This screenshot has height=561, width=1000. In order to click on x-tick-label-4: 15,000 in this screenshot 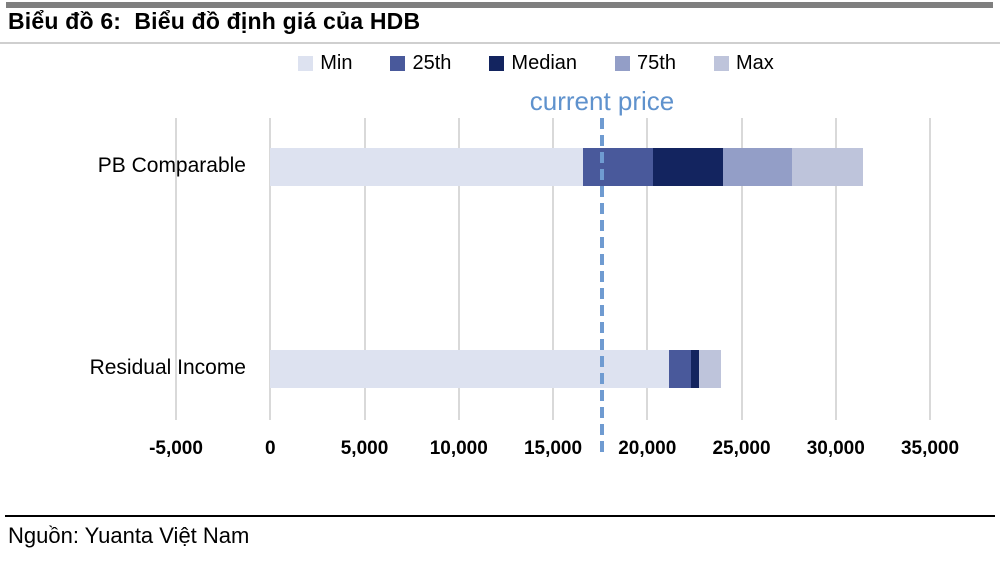, I will do `click(553, 448)`.